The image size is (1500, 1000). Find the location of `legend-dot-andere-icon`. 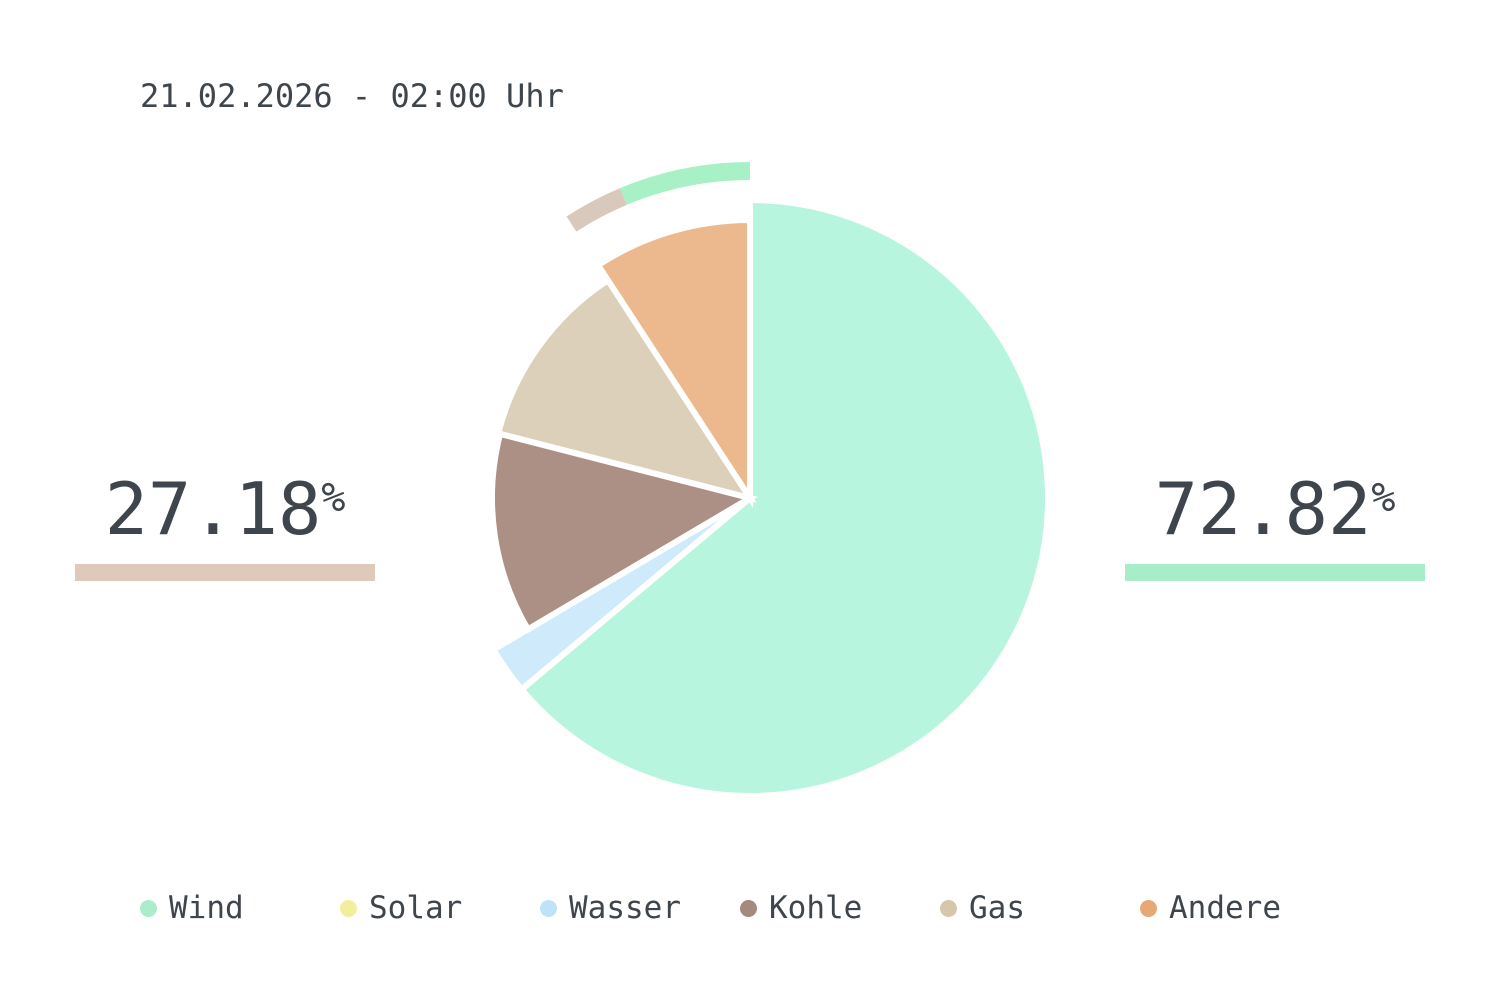

legend-dot-andere-icon is located at coordinates (1148, 908).